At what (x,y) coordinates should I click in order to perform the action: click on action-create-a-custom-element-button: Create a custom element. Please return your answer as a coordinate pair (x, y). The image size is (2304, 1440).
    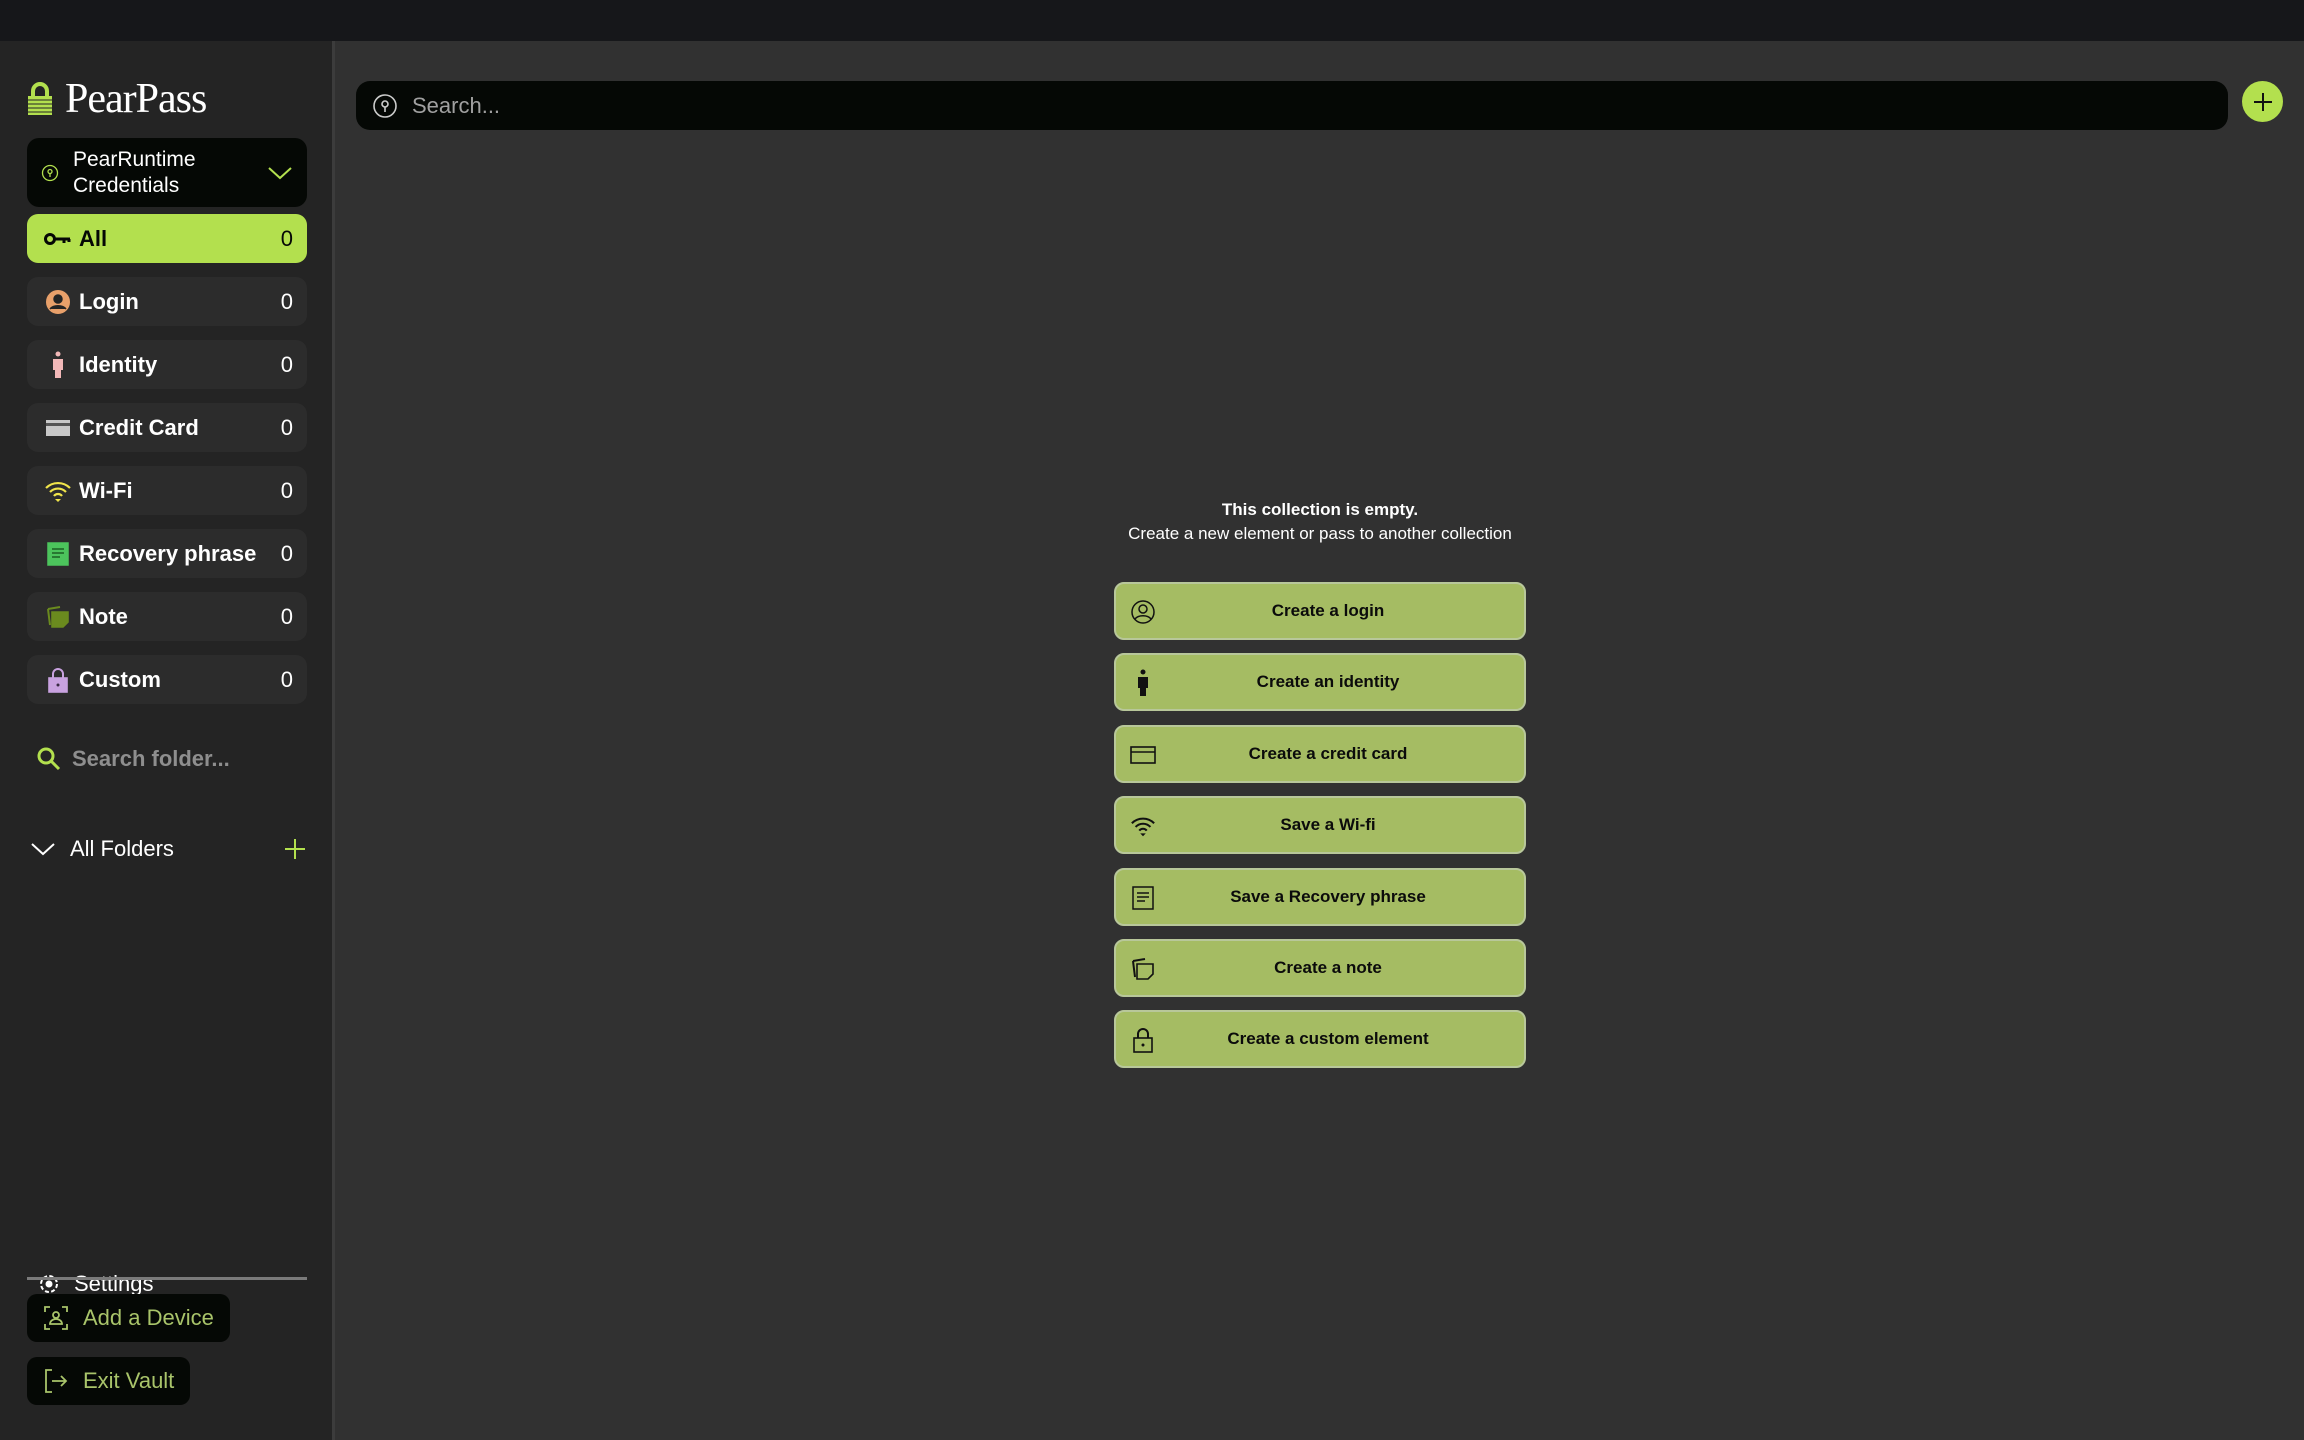
    Looking at the image, I should click on (1320, 1039).